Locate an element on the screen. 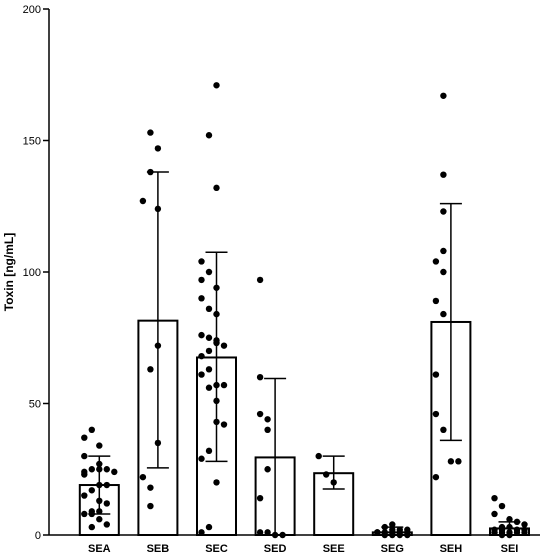 Image resolution: width=550 pixels, height=559 pixels. x-tick-label-sec: SEC is located at coordinates (216, 549).